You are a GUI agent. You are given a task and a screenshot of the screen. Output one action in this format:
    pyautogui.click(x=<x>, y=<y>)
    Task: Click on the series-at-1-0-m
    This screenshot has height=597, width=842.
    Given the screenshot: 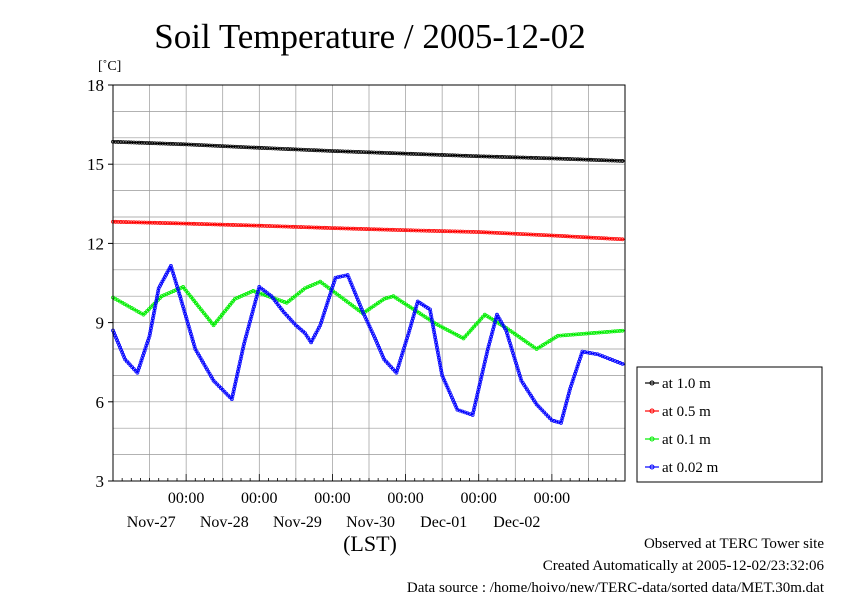 What is the action you would take?
    pyautogui.click(x=368, y=151)
    